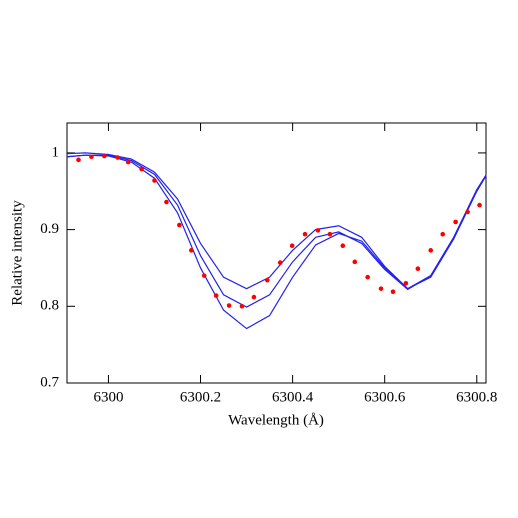  What do you see at coordinates (200, 397) in the screenshot?
I see `x-tick-label: 6300.2` at bounding box center [200, 397].